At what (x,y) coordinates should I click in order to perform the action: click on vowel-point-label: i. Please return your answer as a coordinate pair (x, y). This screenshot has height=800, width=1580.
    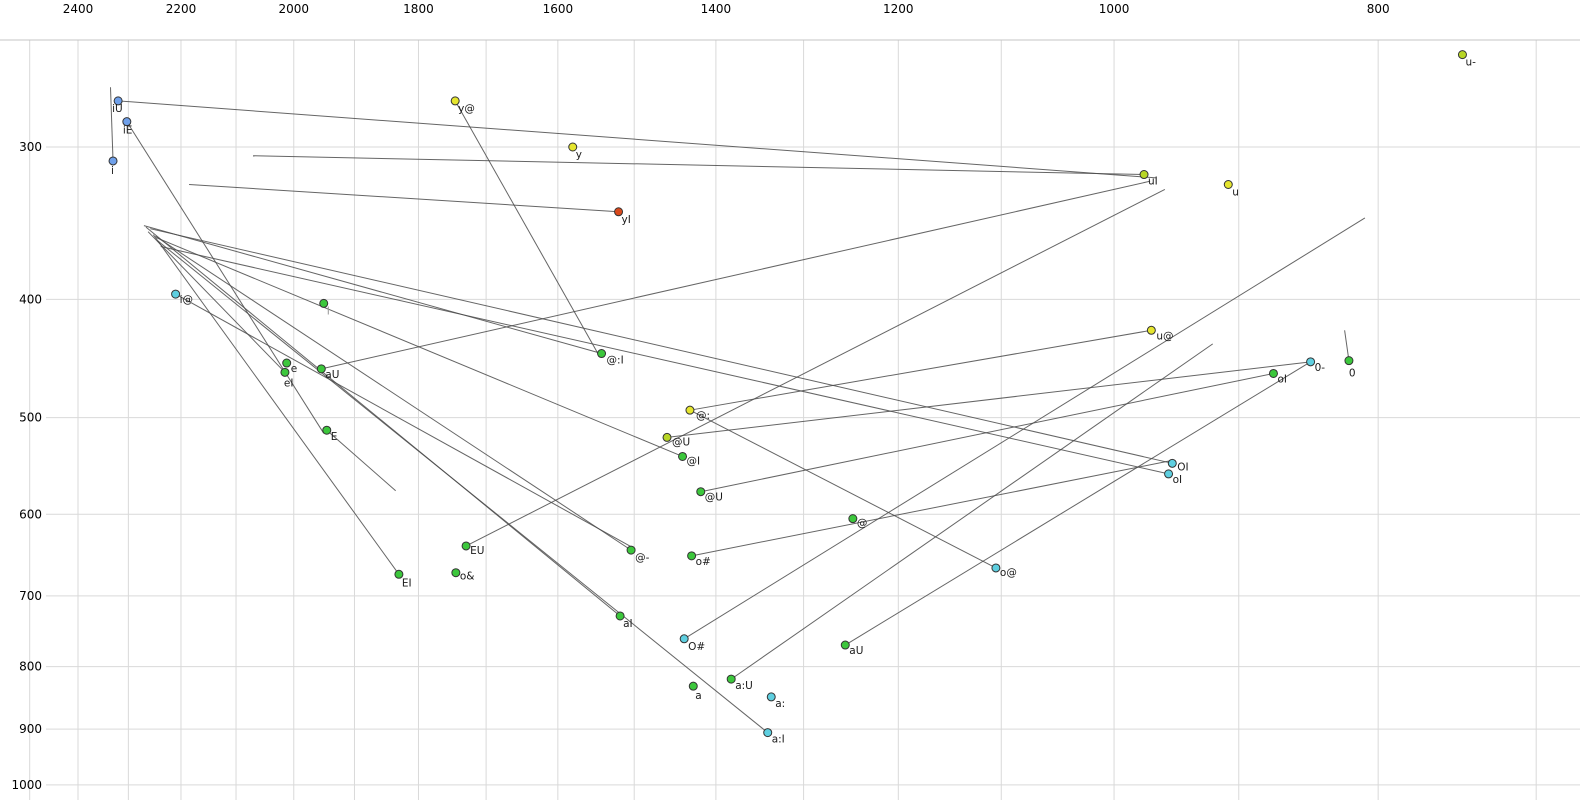
    Looking at the image, I should click on (112, 171).